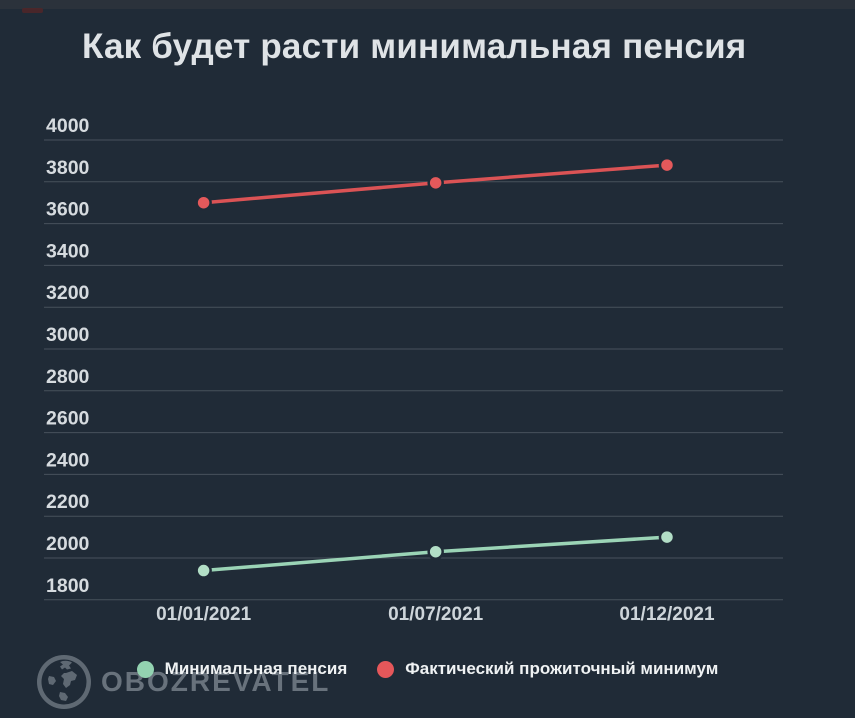  What do you see at coordinates (68, 544) in the screenshot?
I see `y-tick-label: 2000` at bounding box center [68, 544].